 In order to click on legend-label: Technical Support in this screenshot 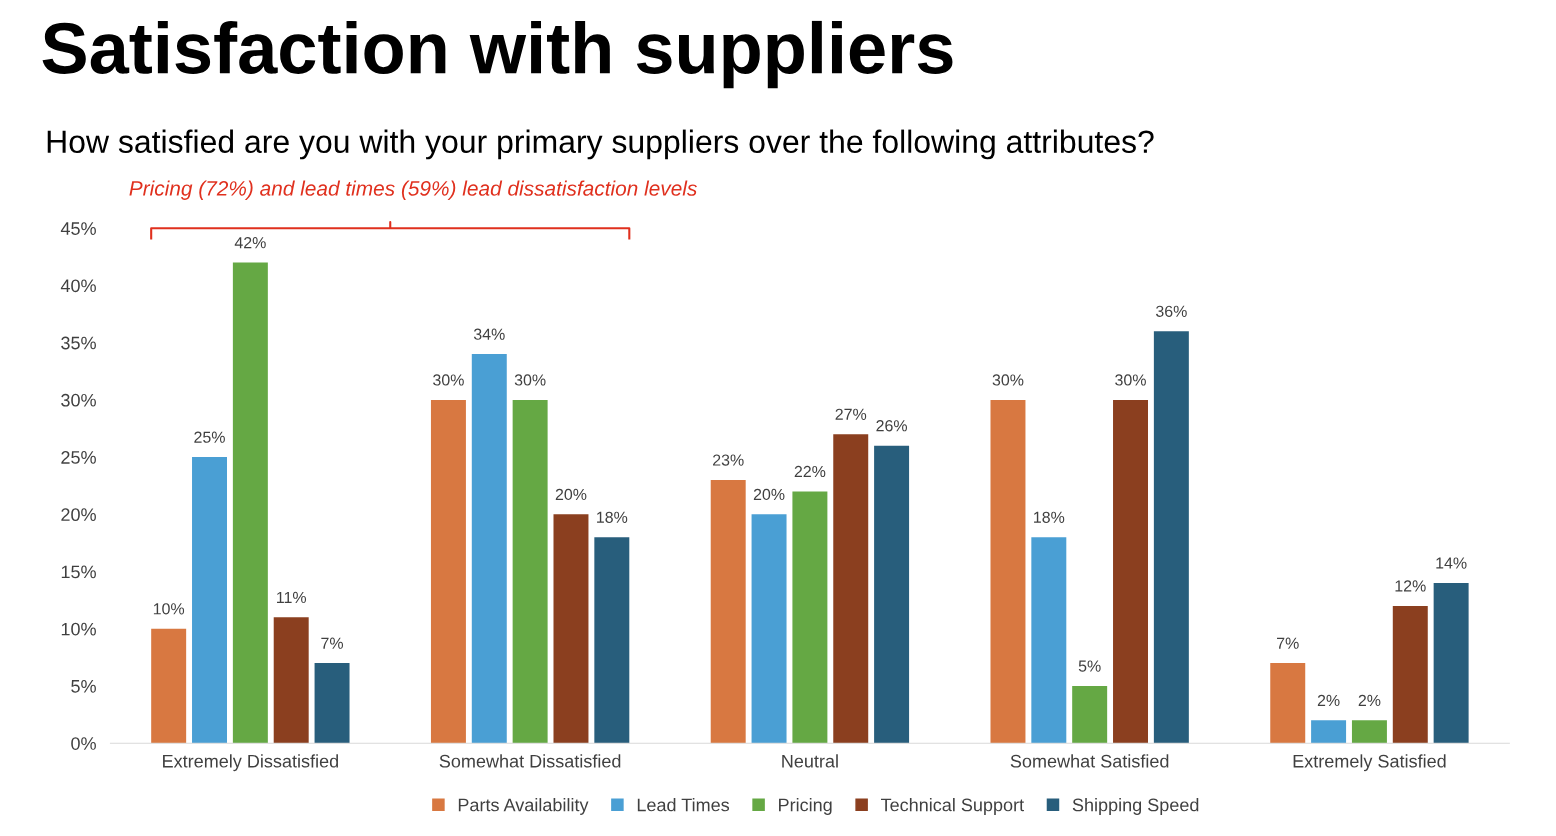, I will do `click(952, 806)`.